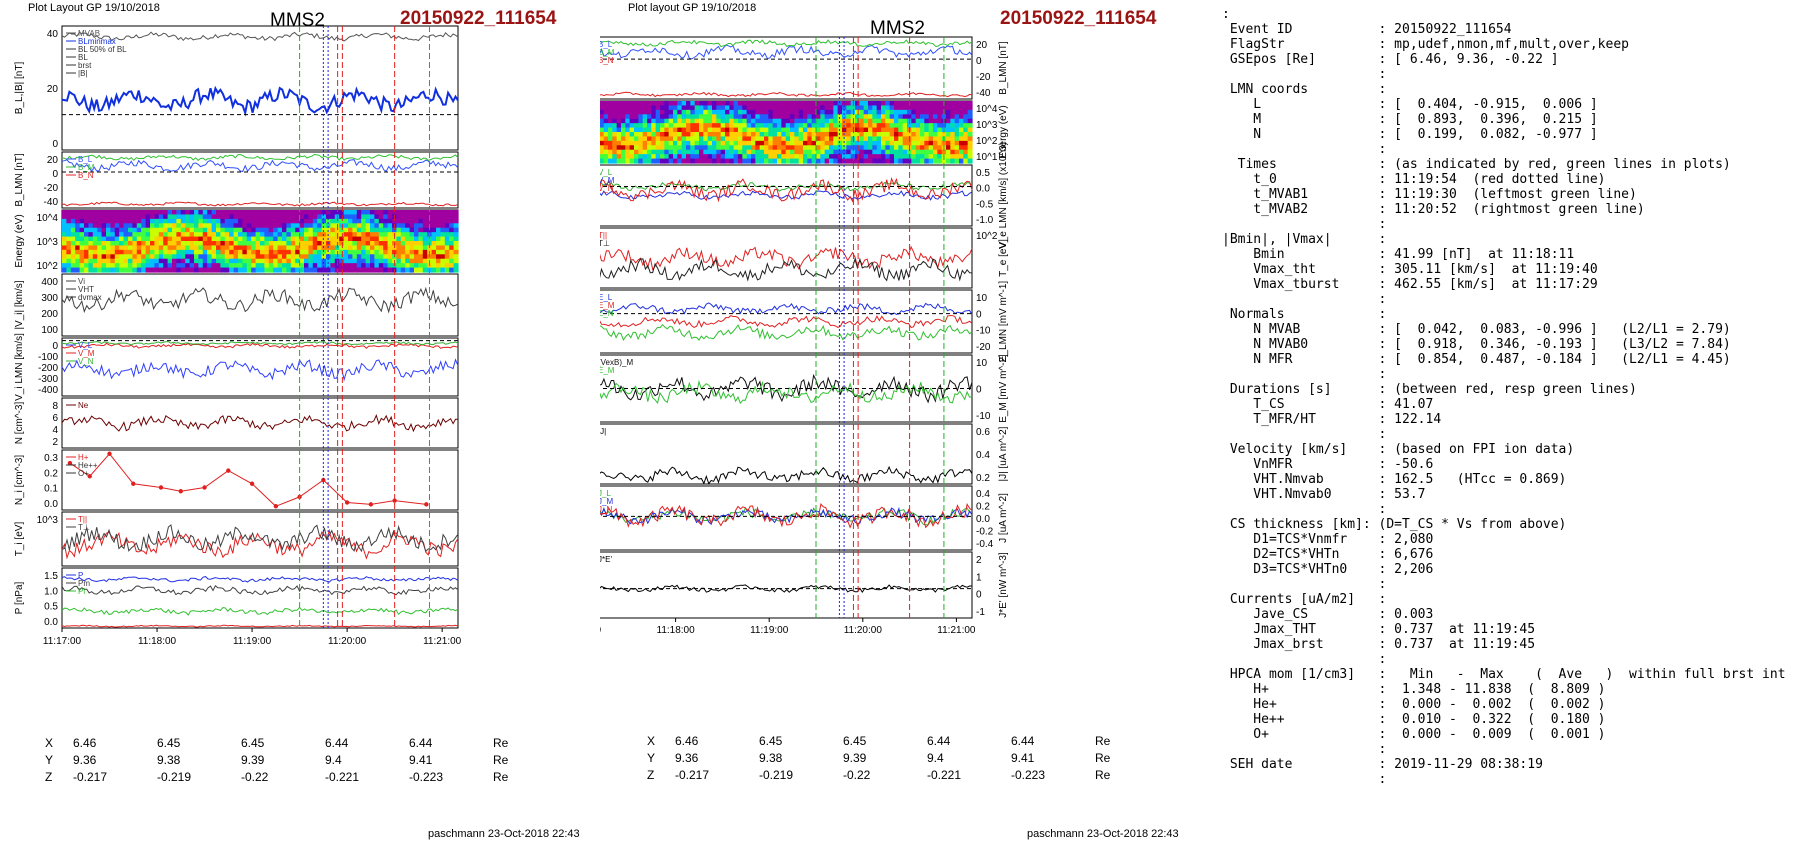  What do you see at coordinates (607, 52) in the screenshot?
I see `legend-entry: B_M` at bounding box center [607, 52].